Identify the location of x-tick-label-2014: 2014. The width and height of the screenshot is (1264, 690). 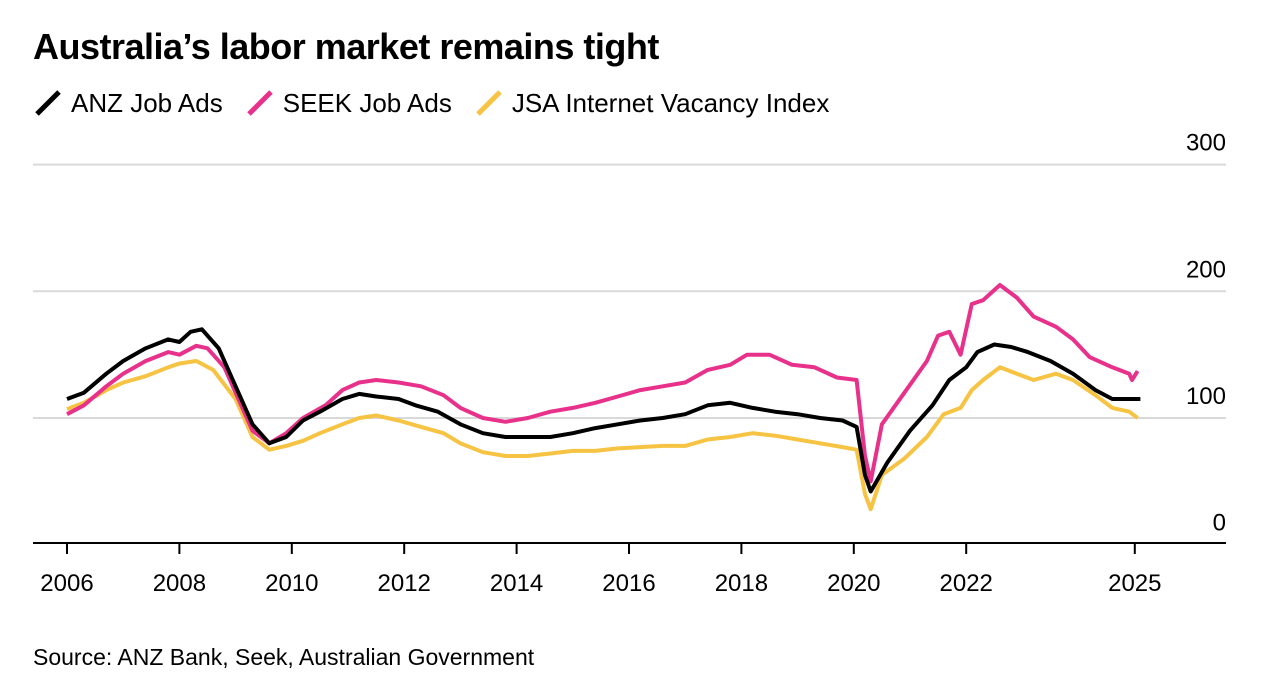
(516, 583).